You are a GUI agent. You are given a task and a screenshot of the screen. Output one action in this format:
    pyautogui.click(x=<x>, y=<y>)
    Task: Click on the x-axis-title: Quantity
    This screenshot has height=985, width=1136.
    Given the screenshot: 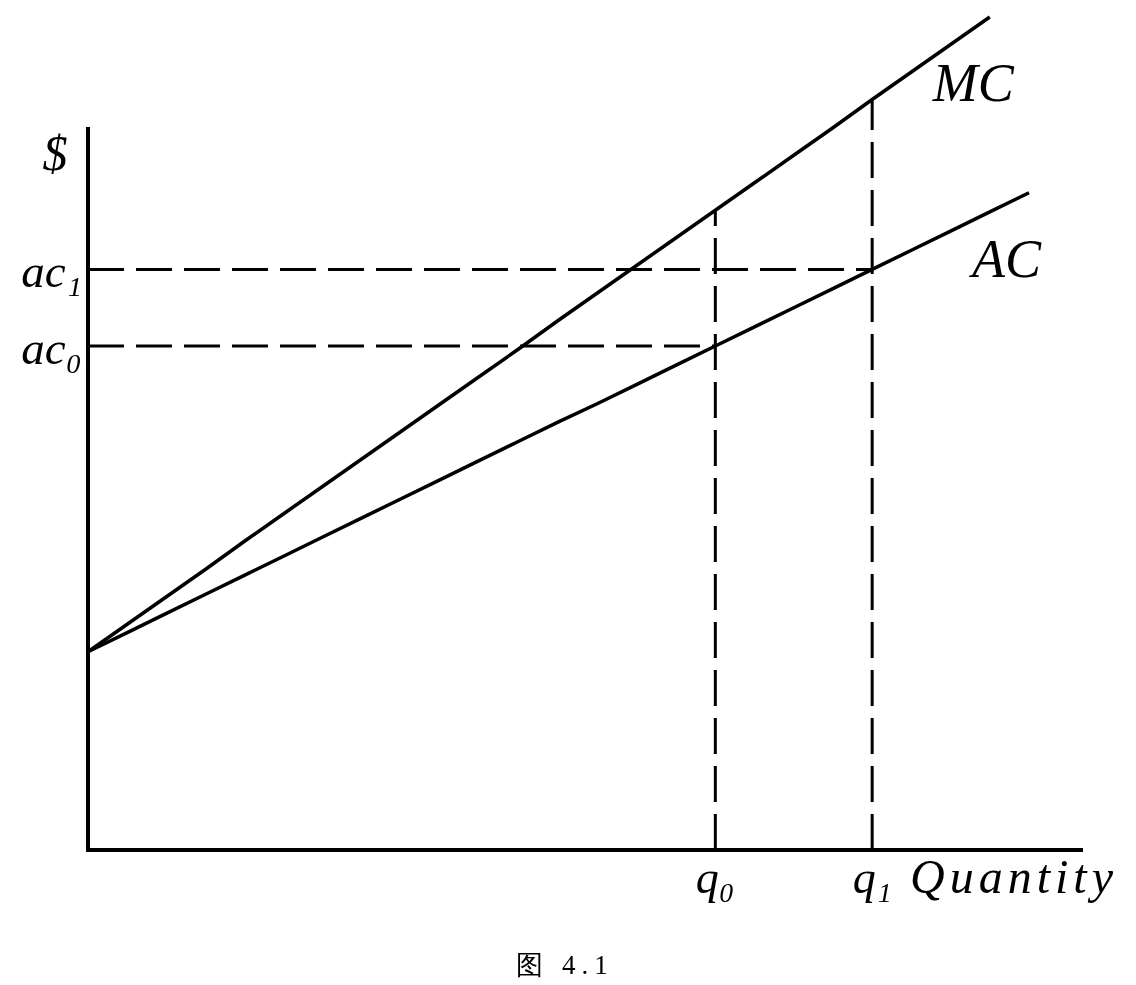 What is the action you would take?
    pyautogui.click(x=1014, y=876)
    